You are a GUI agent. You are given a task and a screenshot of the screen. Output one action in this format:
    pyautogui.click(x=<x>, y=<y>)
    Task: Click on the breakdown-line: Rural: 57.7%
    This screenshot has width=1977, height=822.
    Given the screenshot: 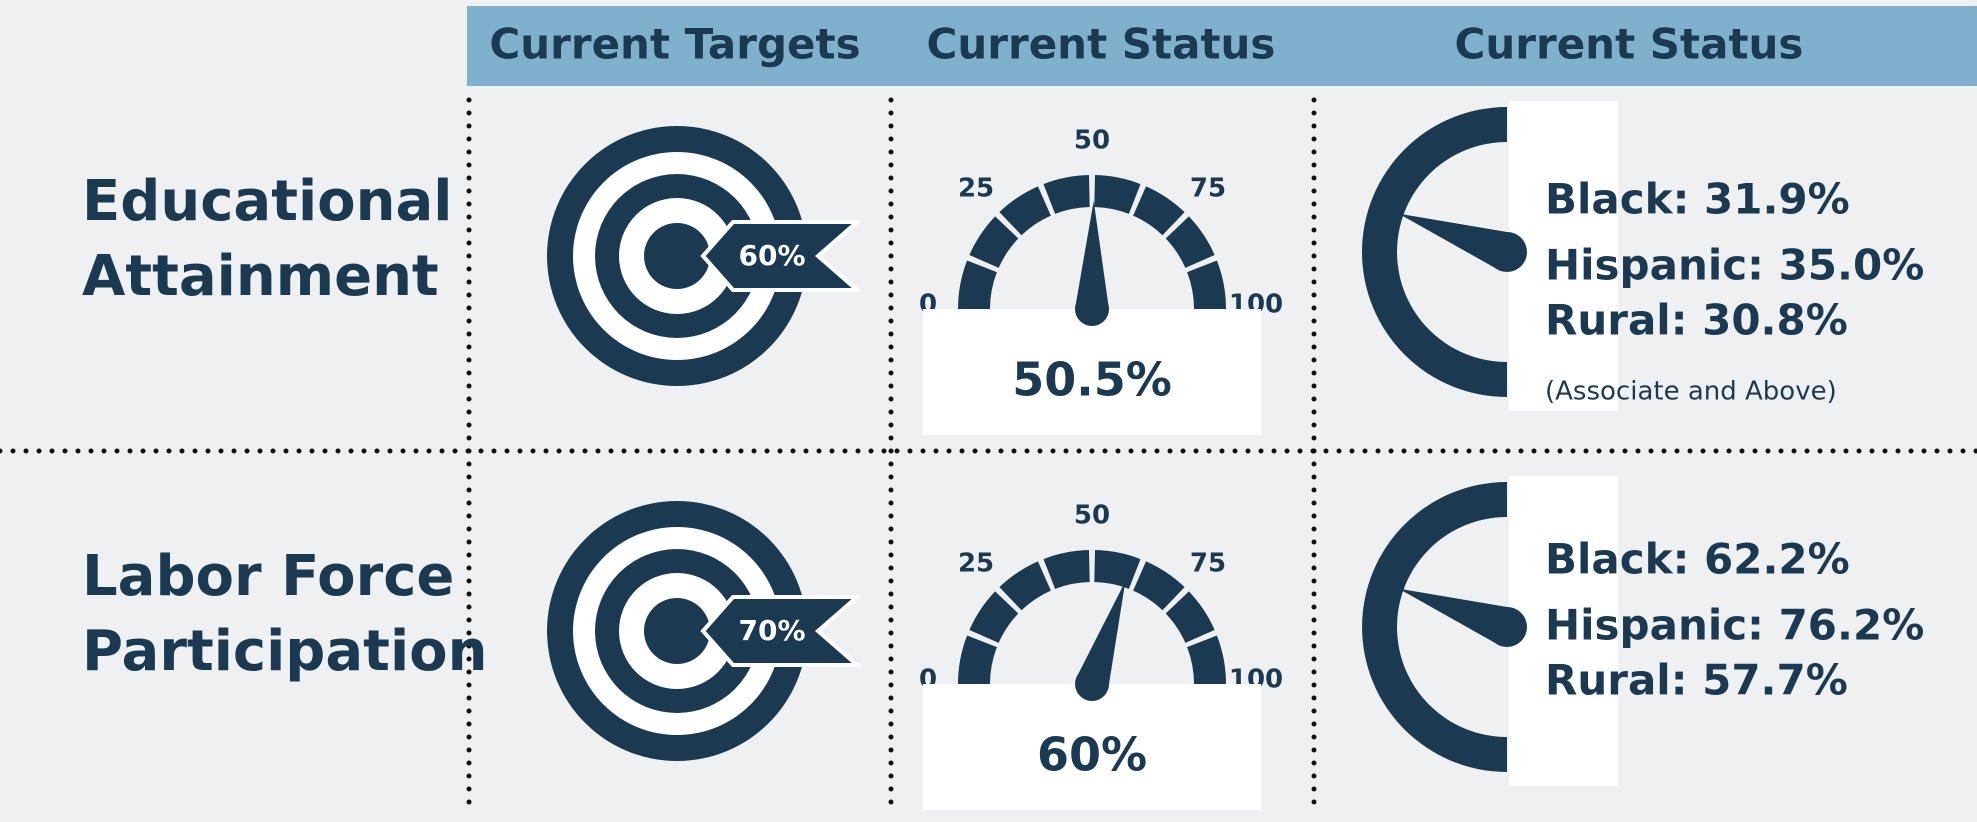 What is the action you would take?
    pyautogui.click(x=1696, y=680)
    